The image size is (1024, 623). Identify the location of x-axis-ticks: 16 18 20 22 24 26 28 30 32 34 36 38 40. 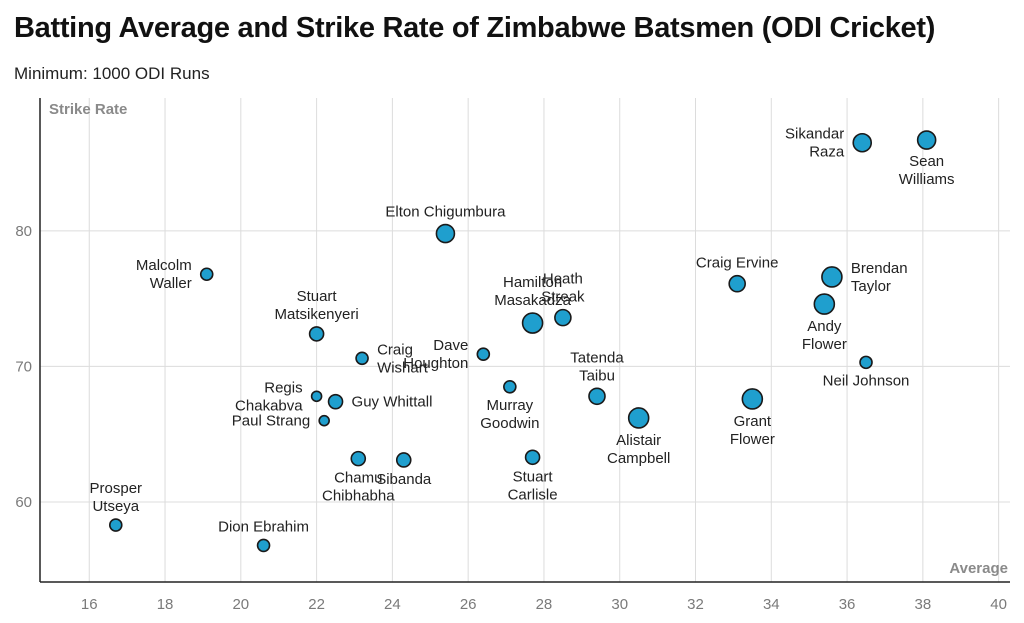
(544, 604).